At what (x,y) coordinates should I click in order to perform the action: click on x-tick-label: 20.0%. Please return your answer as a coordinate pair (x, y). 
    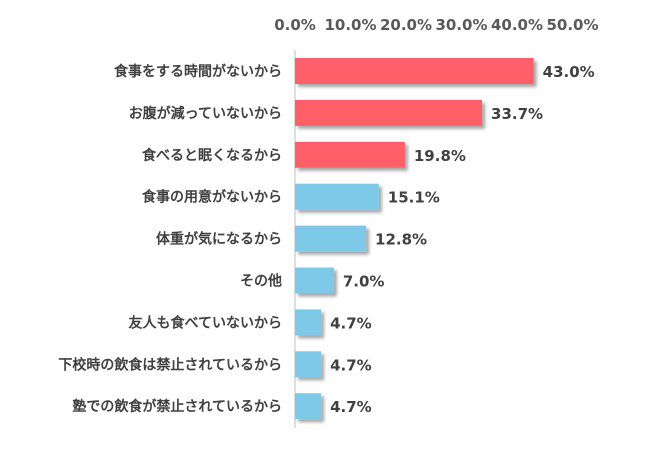
    Looking at the image, I should click on (406, 25).